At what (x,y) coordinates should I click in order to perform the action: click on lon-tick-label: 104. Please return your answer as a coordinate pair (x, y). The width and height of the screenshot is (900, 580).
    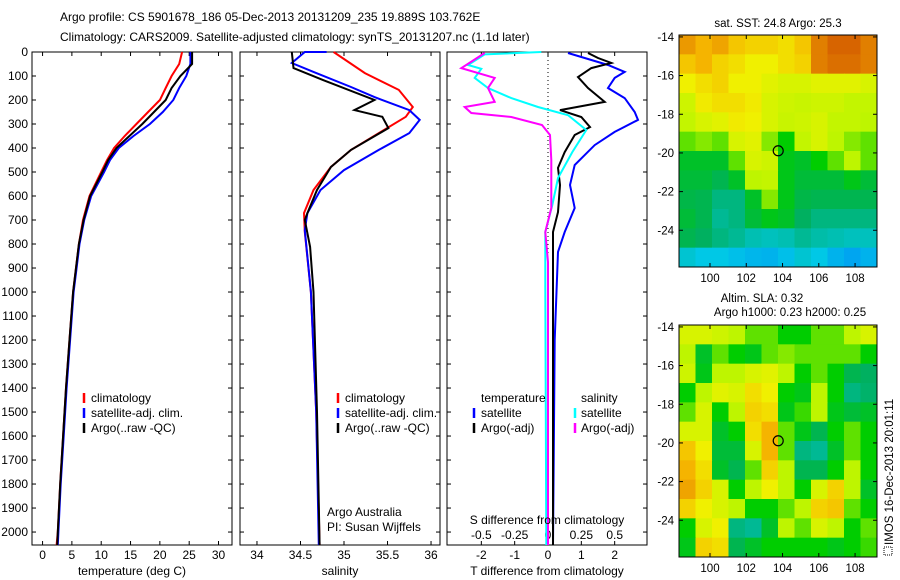
    Looking at the image, I should click on (783, 279).